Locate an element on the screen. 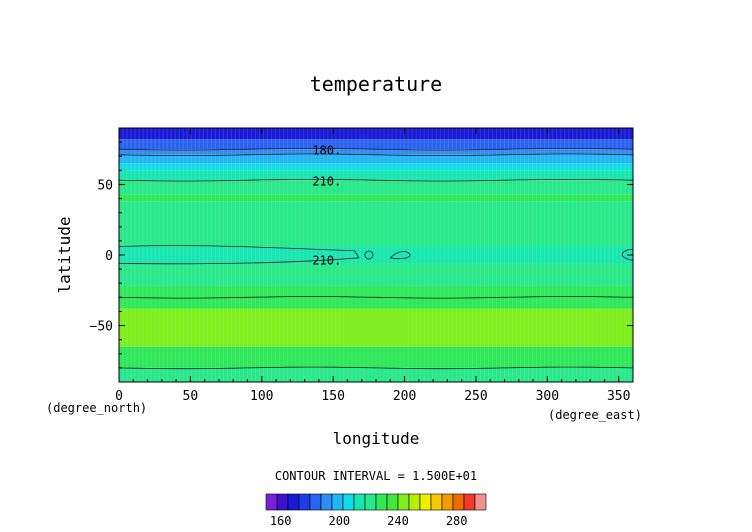 The width and height of the screenshot is (752, 532). x-tick-label: 50 is located at coordinates (191, 396).